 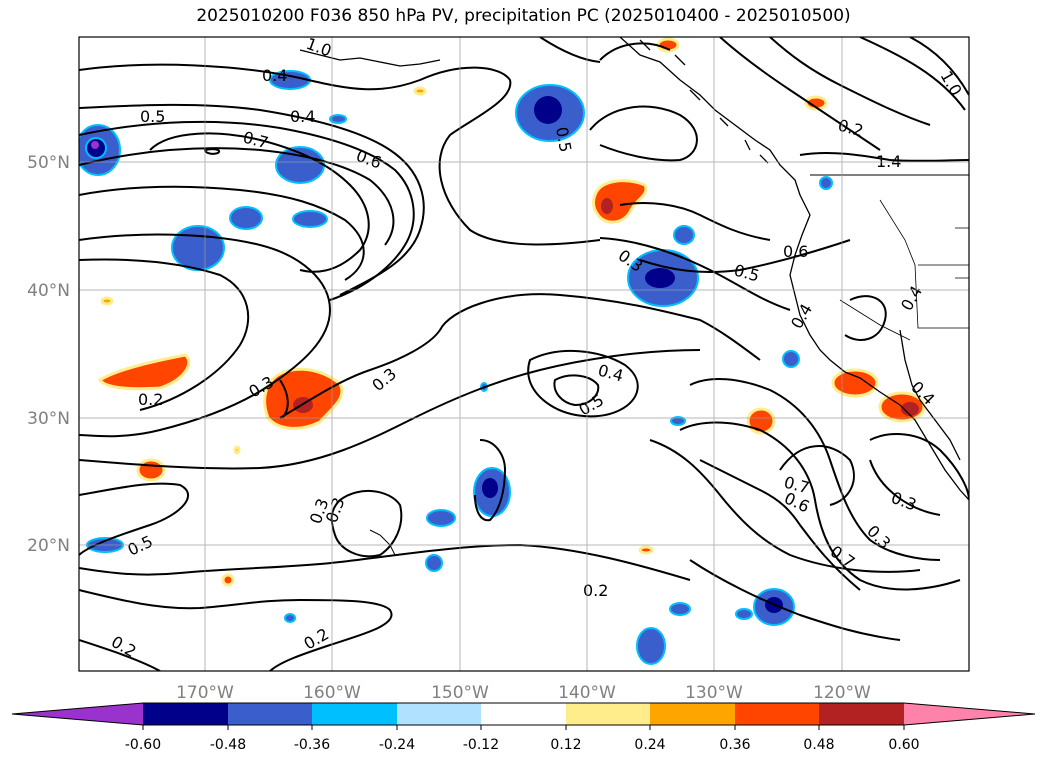 I want to click on colorbar-label: 0.48, so click(x=818, y=745).